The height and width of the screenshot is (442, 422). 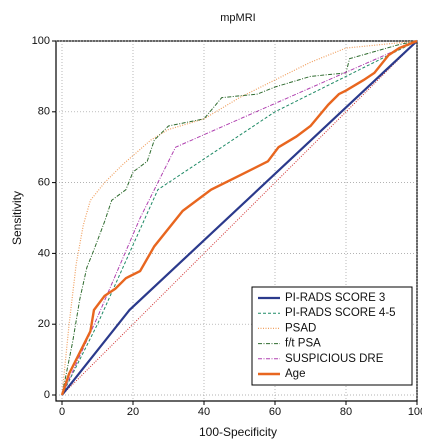 What do you see at coordinates (237, 18) in the screenshot?
I see `chart-title: mpMRI` at bounding box center [237, 18].